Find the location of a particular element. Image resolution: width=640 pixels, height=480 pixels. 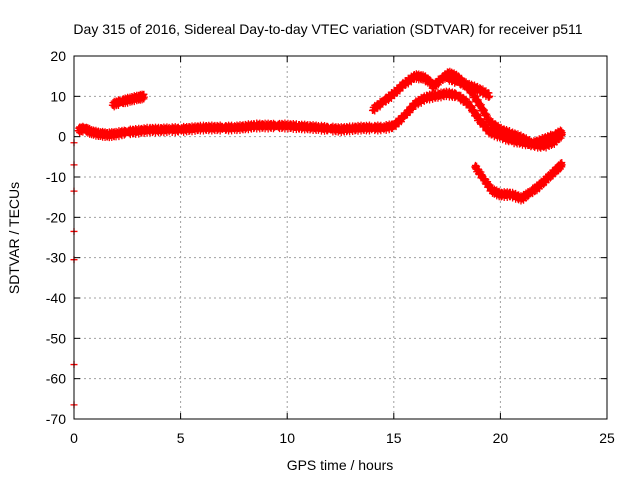

x-axis-label: GPS time / hours is located at coordinates (340, 465).